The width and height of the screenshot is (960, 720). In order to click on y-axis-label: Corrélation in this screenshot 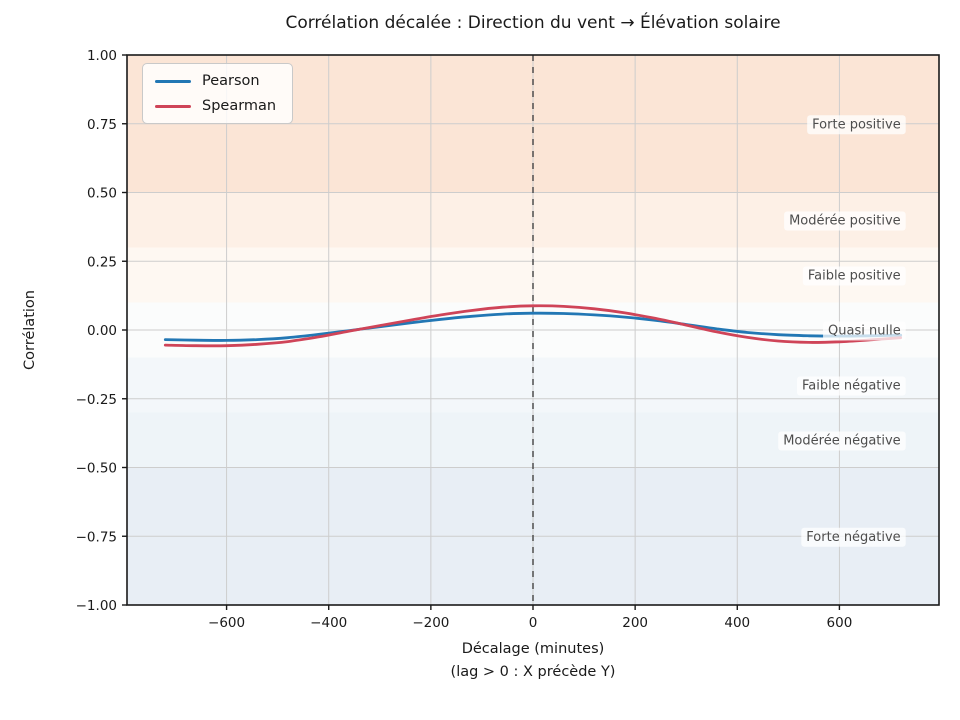, I will do `click(30, 330)`.